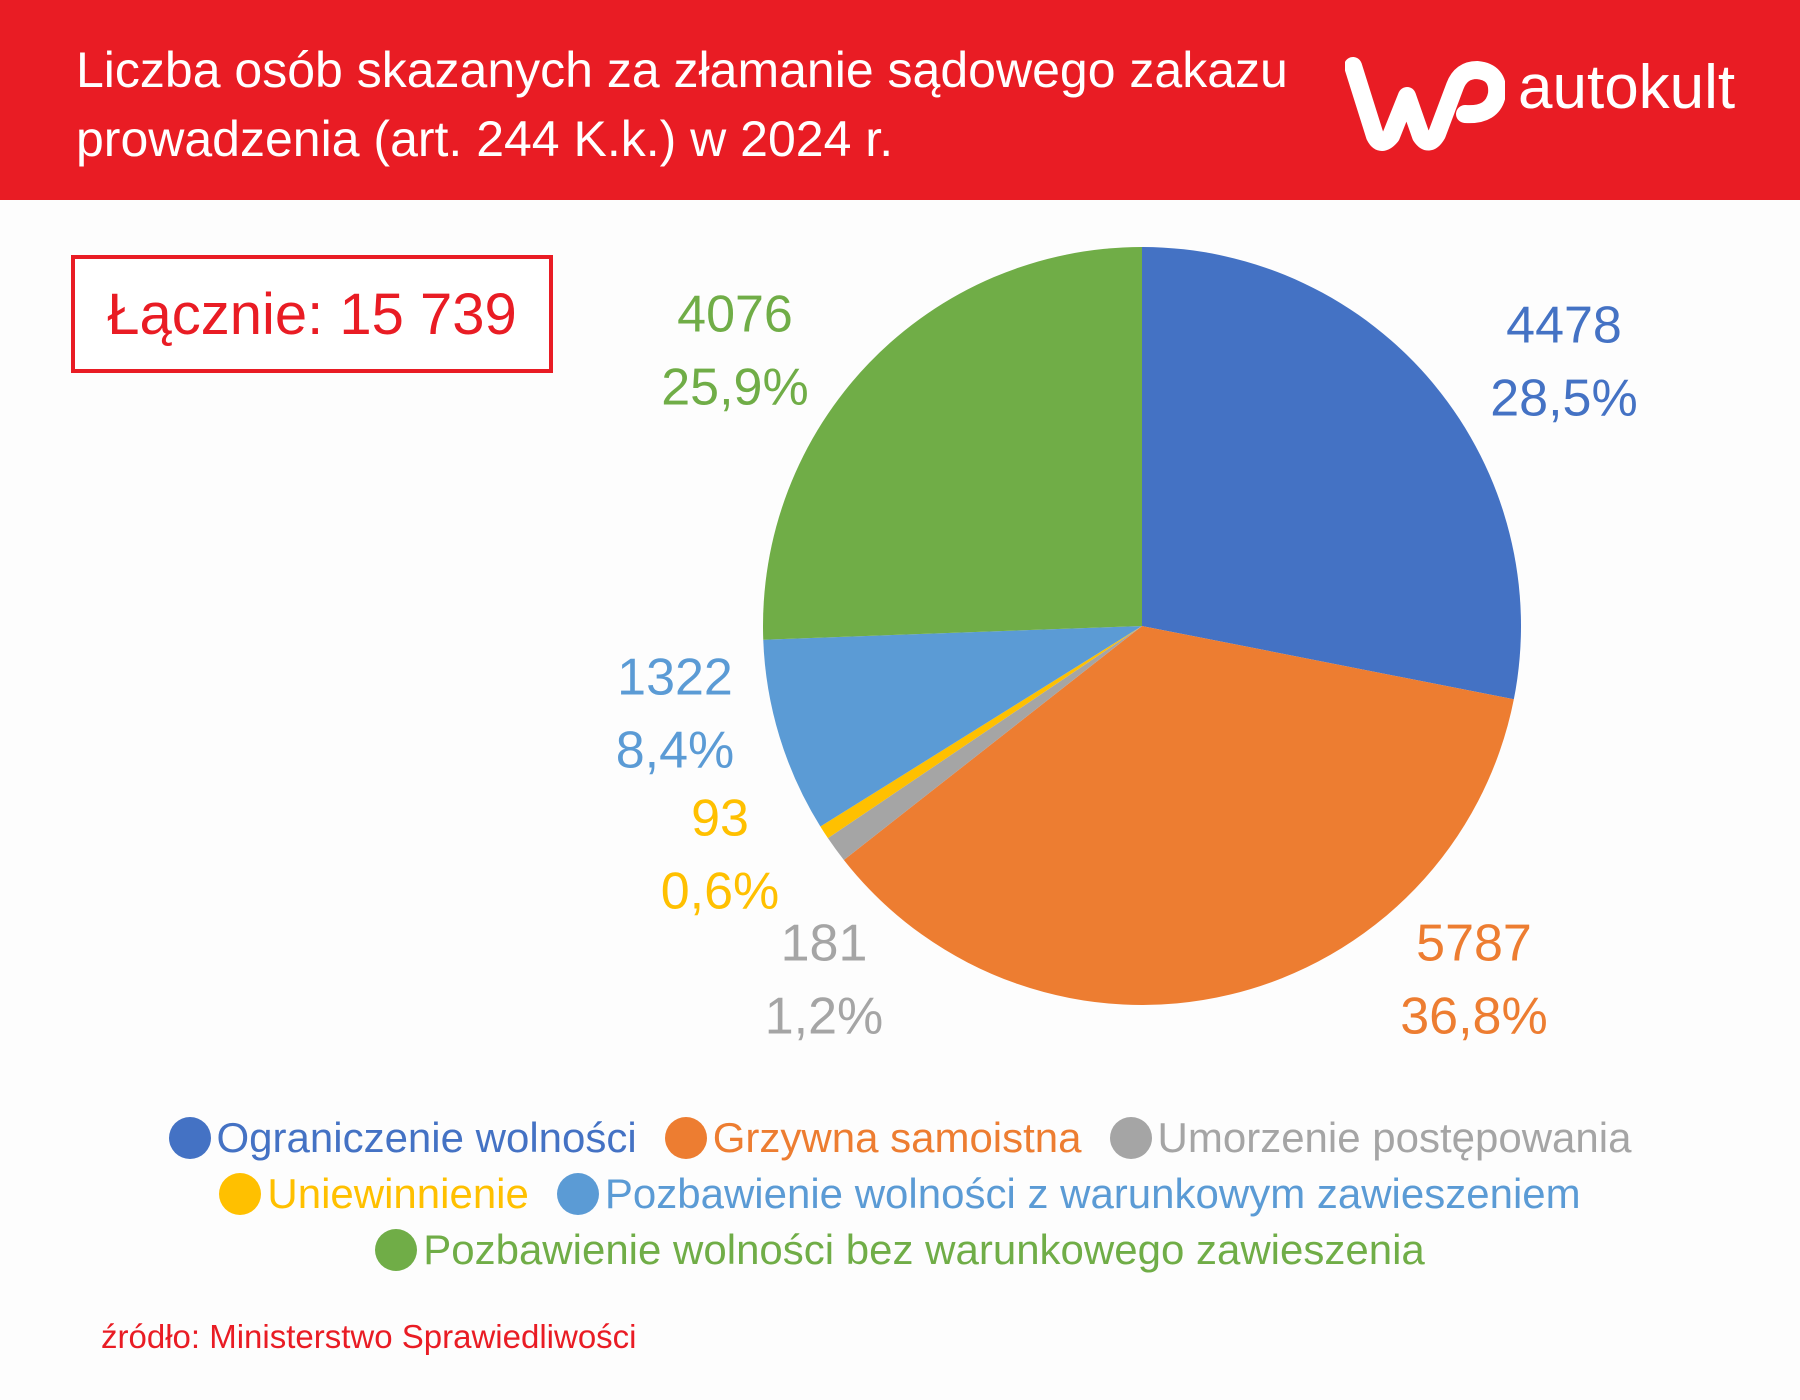 The image size is (1800, 1400). What do you see at coordinates (720, 892) in the screenshot?
I see `share-label: 0,6%` at bounding box center [720, 892].